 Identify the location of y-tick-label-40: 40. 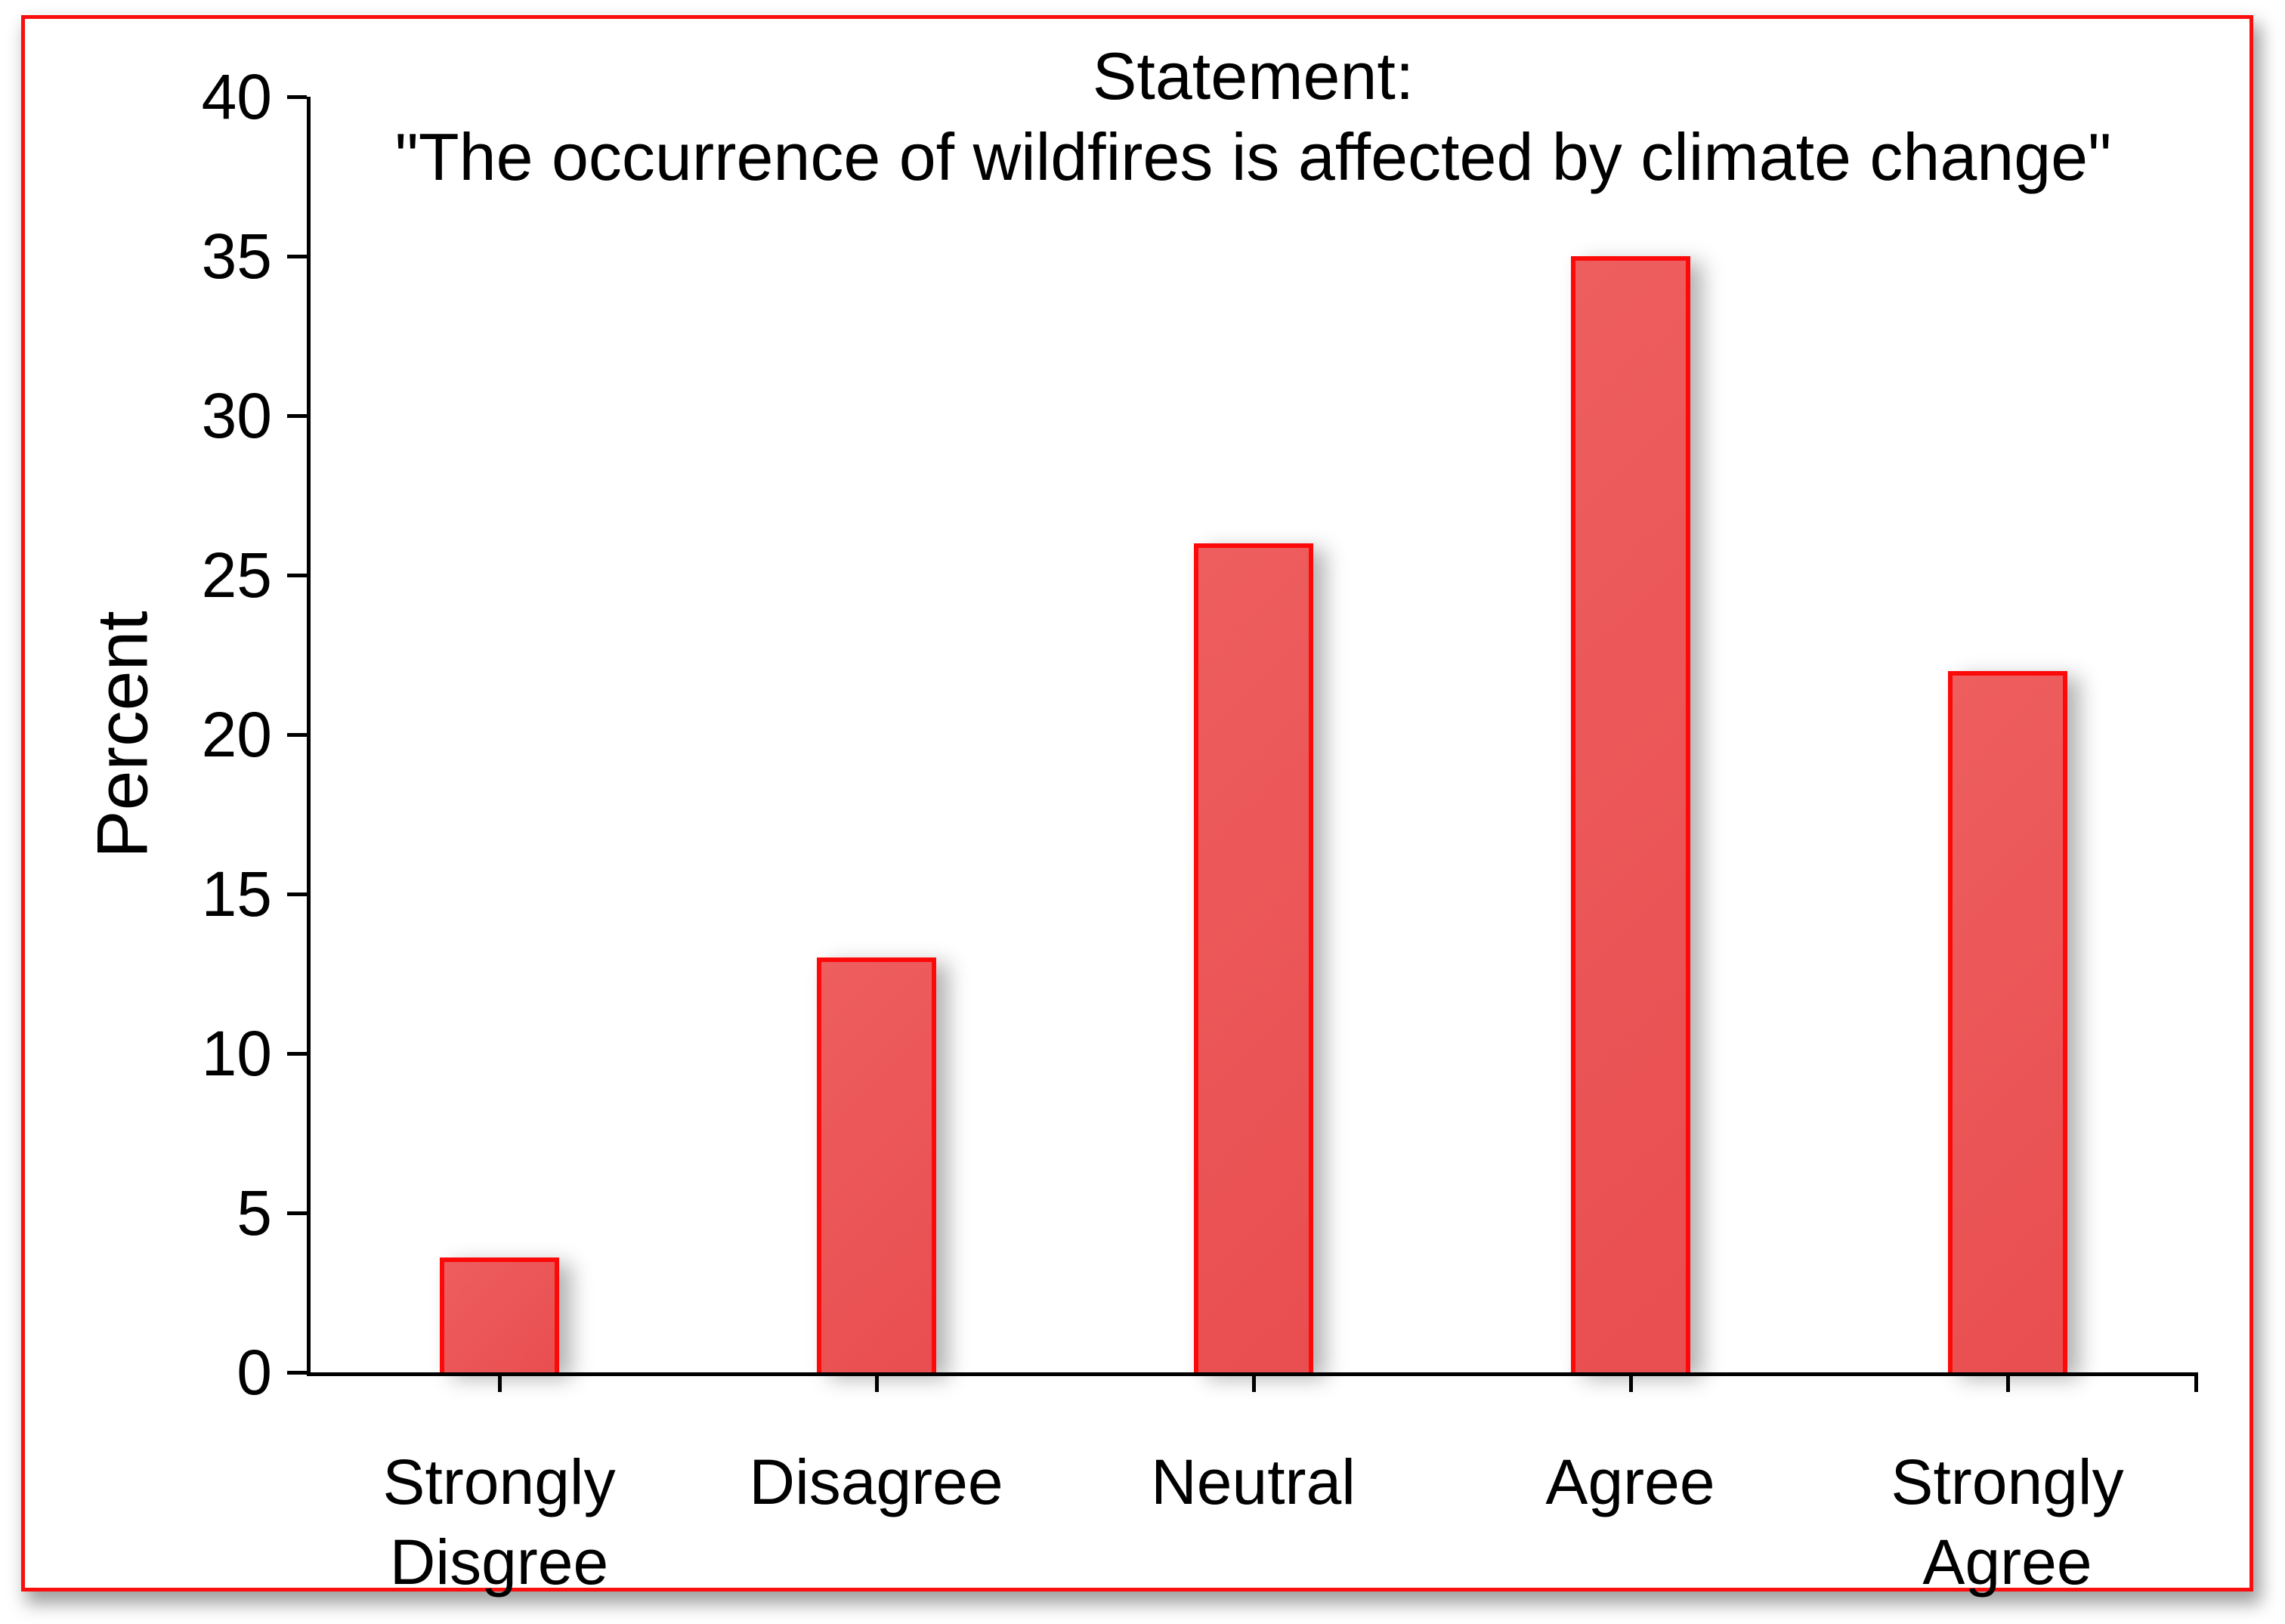
(236, 96).